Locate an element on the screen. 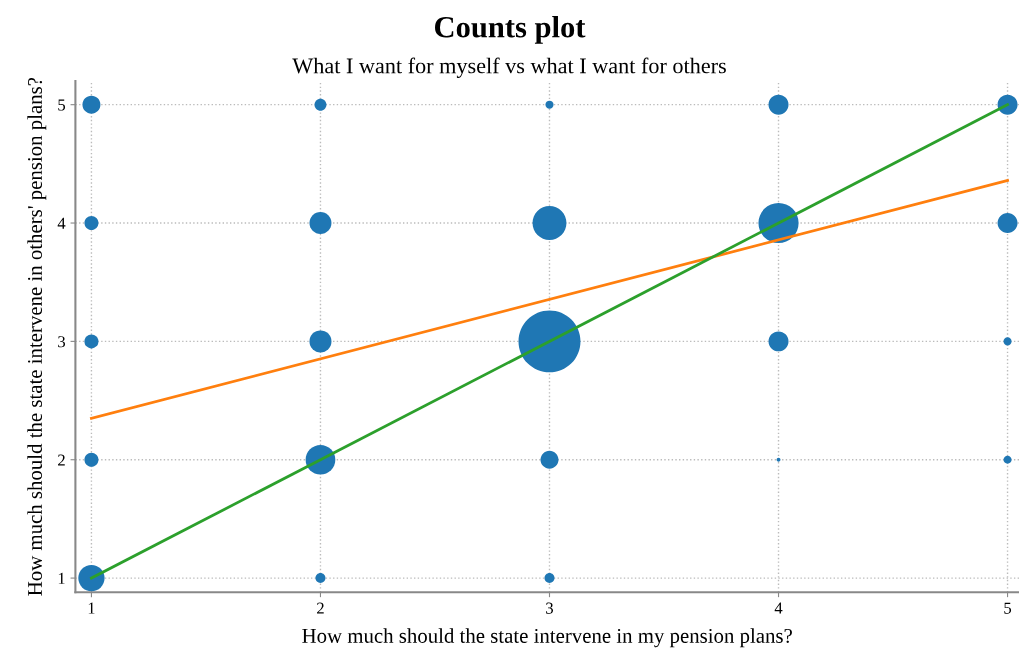  y-axis-title: How much should the state intervene in others' pension plans? is located at coordinates (37, 336).